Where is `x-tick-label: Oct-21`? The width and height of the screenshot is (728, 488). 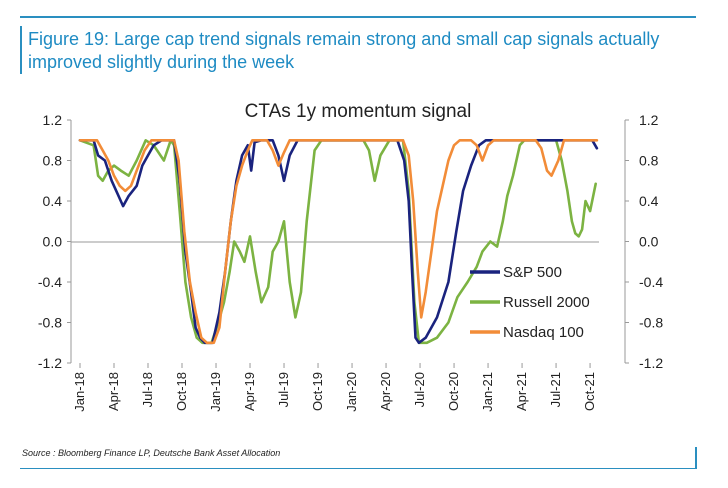
x-tick-label: Oct-21 is located at coordinates (589, 391).